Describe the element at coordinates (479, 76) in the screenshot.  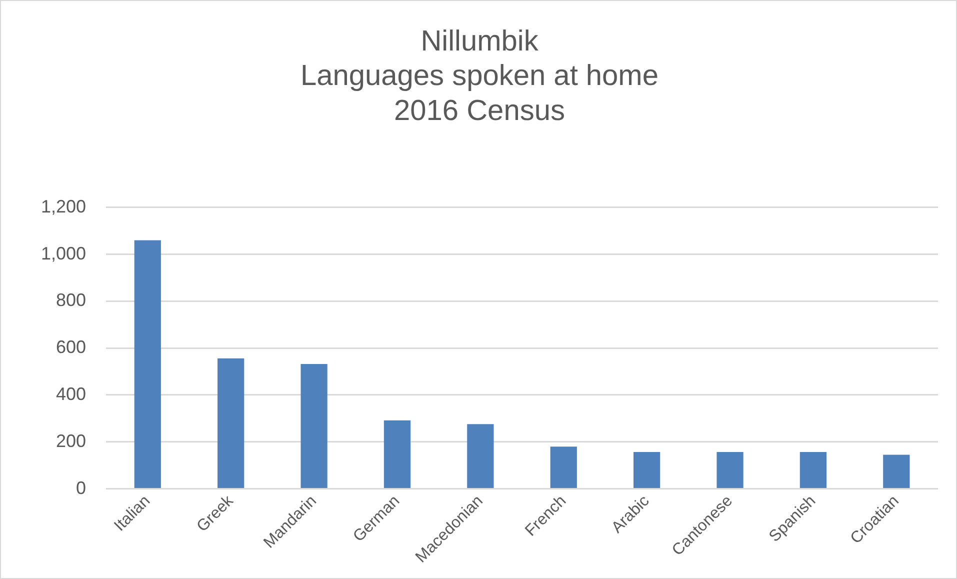
I see `chart-title: Nillumbik Languages spoken at home 2016 Census` at that location.